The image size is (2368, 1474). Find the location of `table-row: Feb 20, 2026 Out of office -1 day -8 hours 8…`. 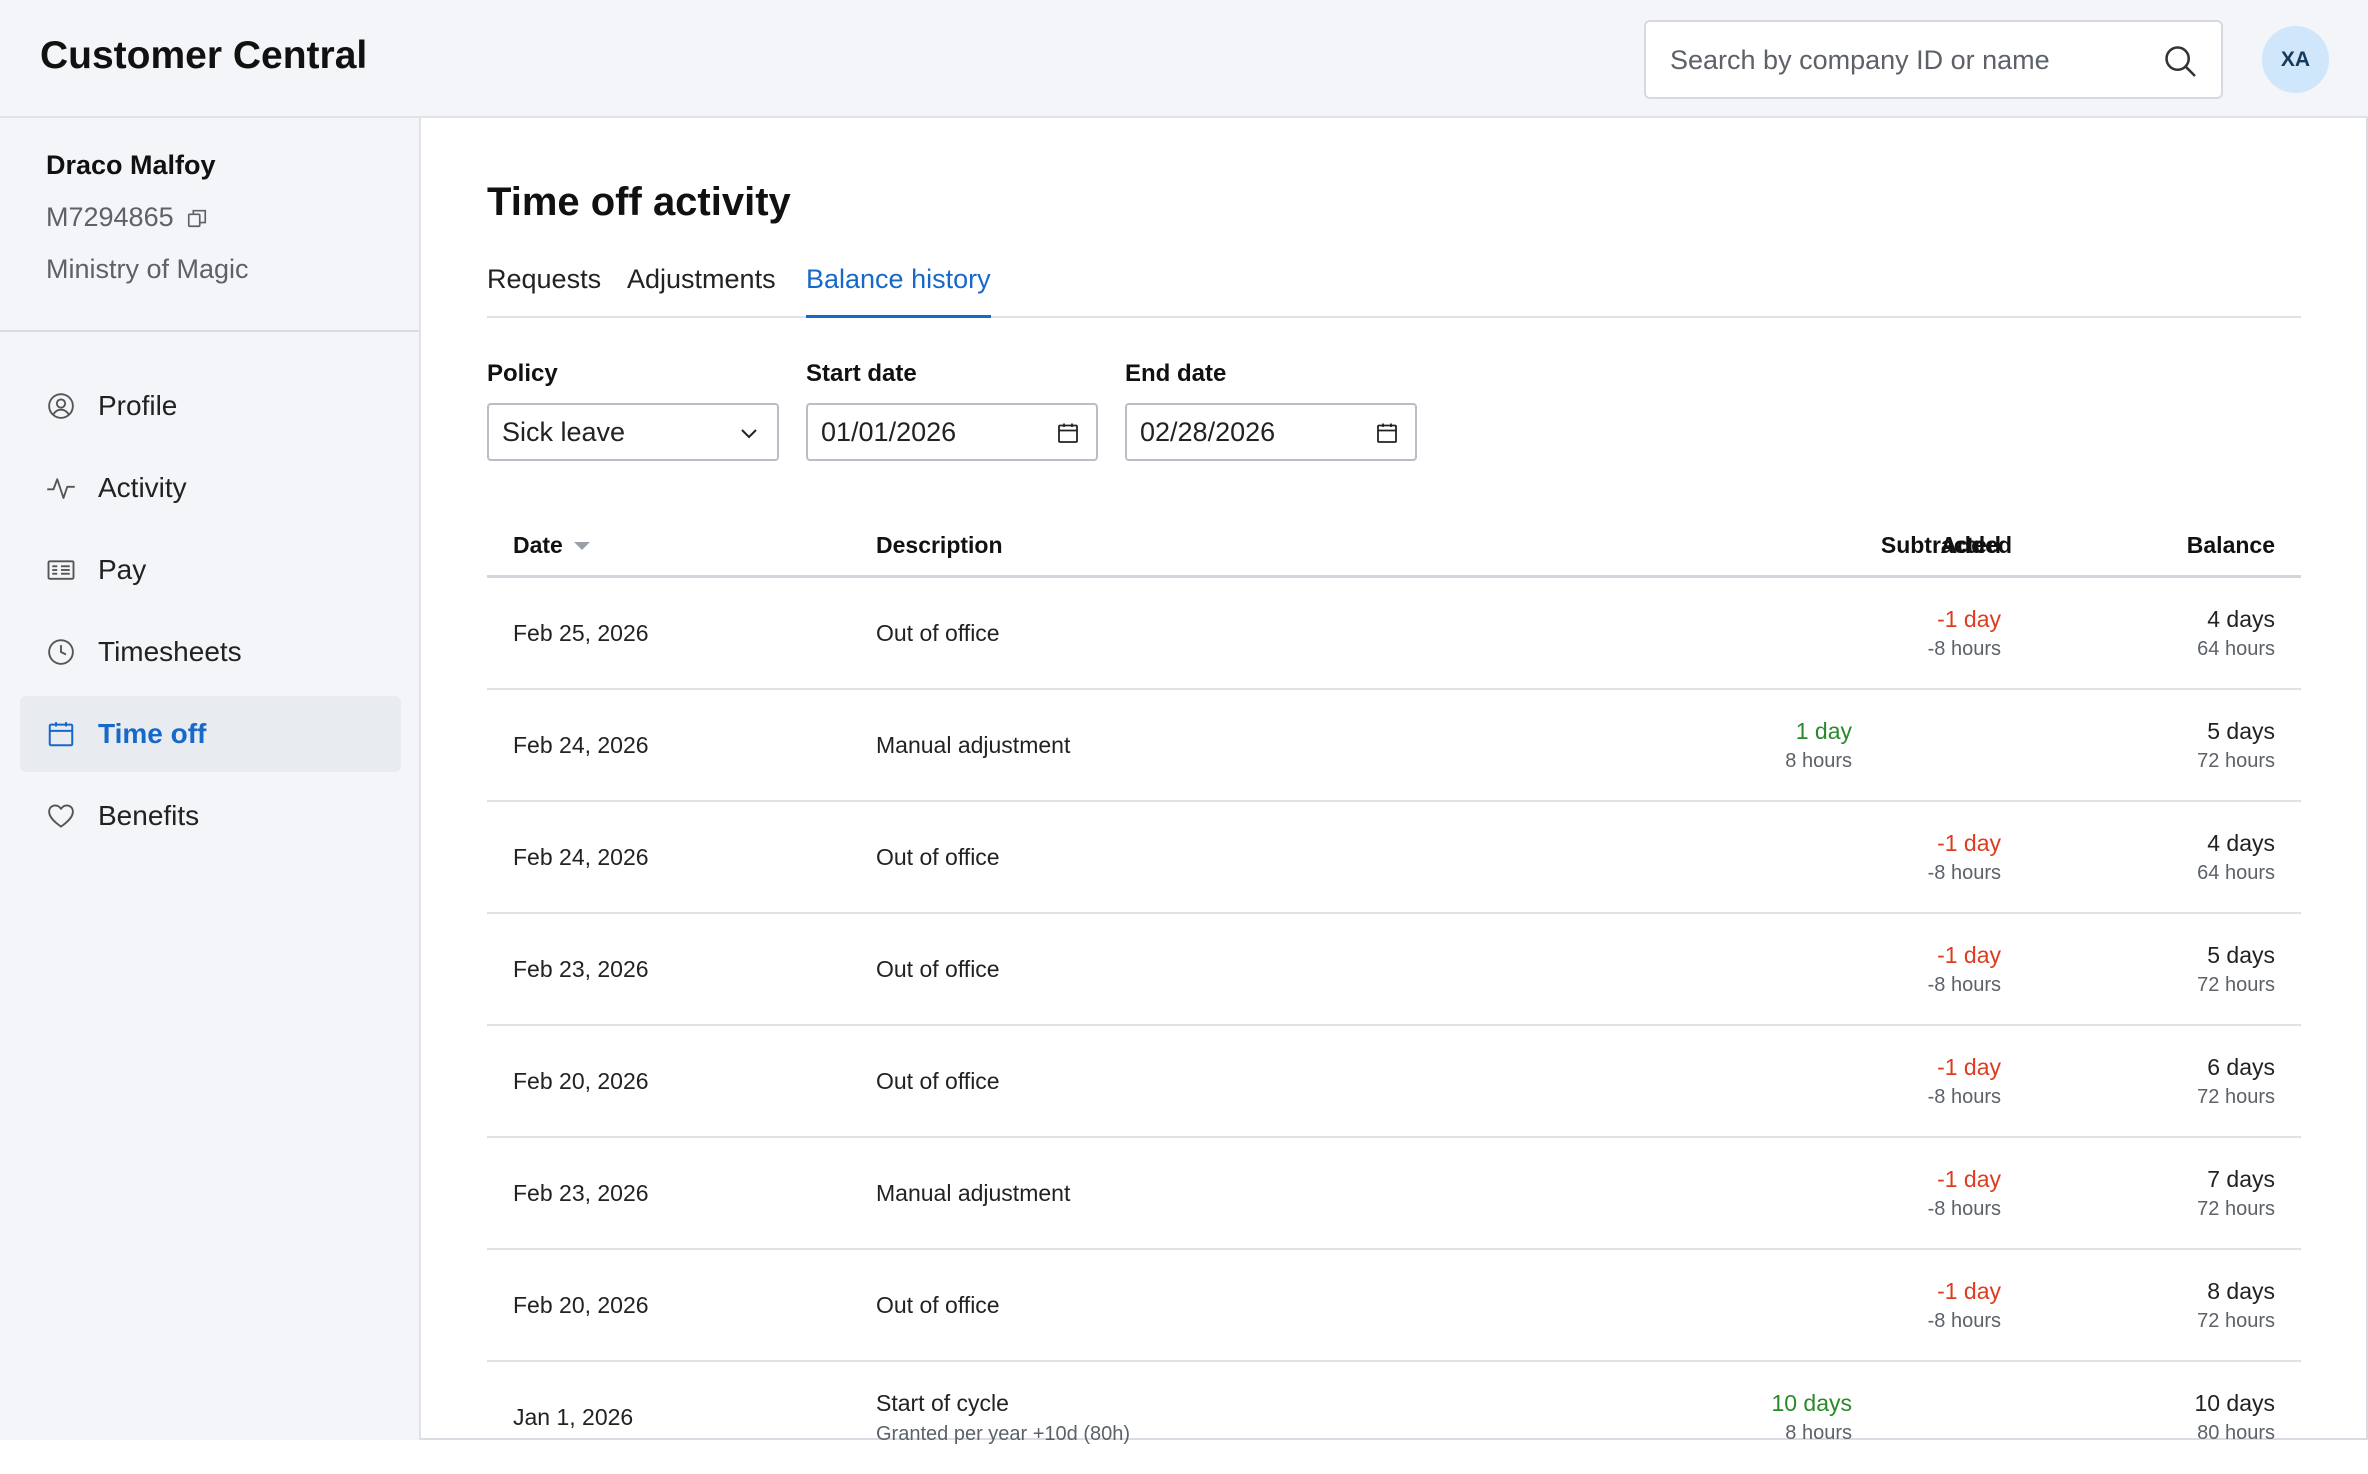

table-row: Feb 20, 2026 Out of office -1 day -8 hours 8… is located at coordinates (1394, 1306).